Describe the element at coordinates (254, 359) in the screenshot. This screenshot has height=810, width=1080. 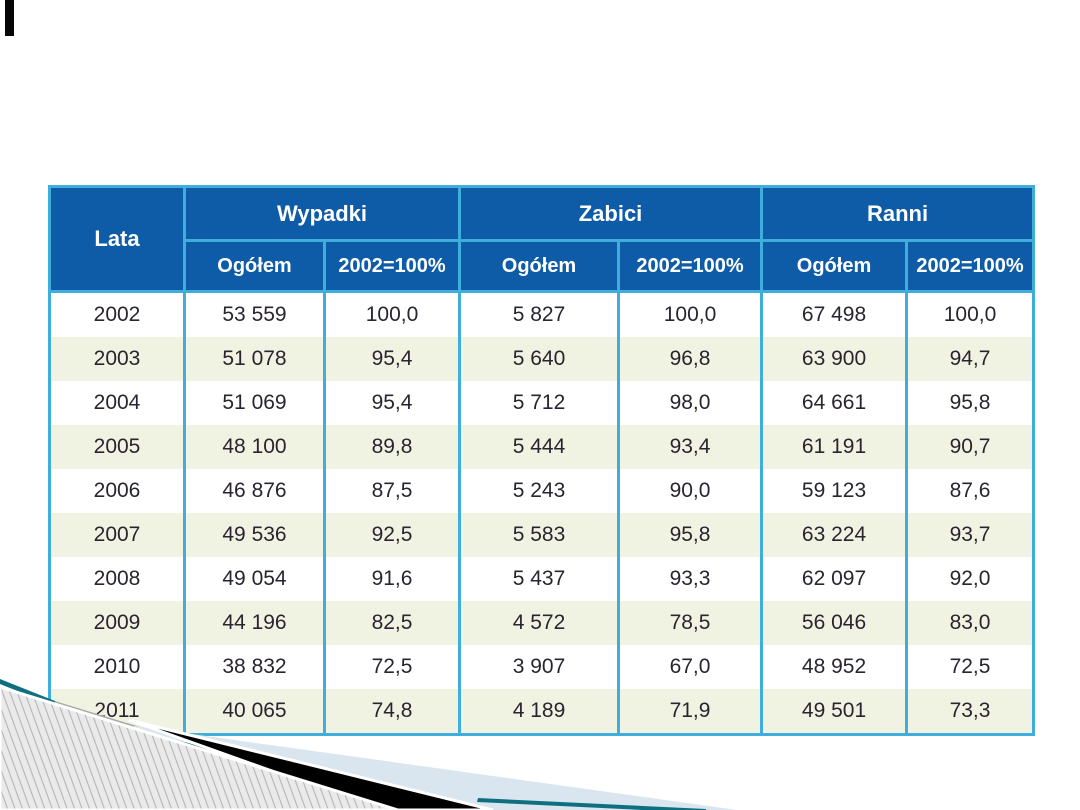
I see `value-cell: 51 078` at that location.